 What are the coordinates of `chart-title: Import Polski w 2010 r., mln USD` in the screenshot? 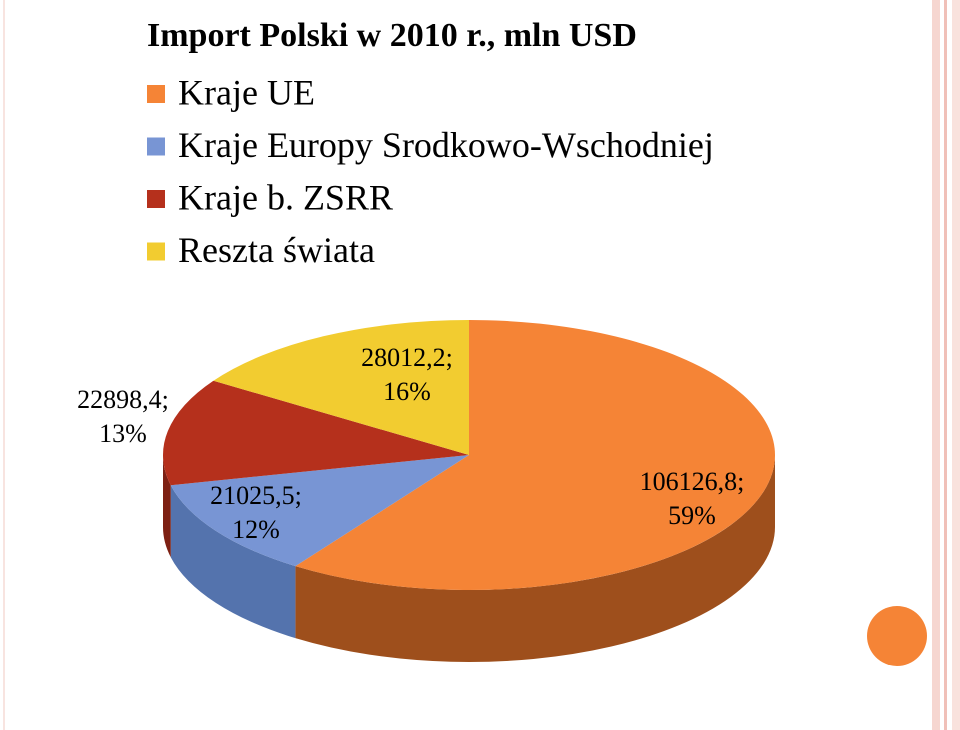 It's located at (392, 35).